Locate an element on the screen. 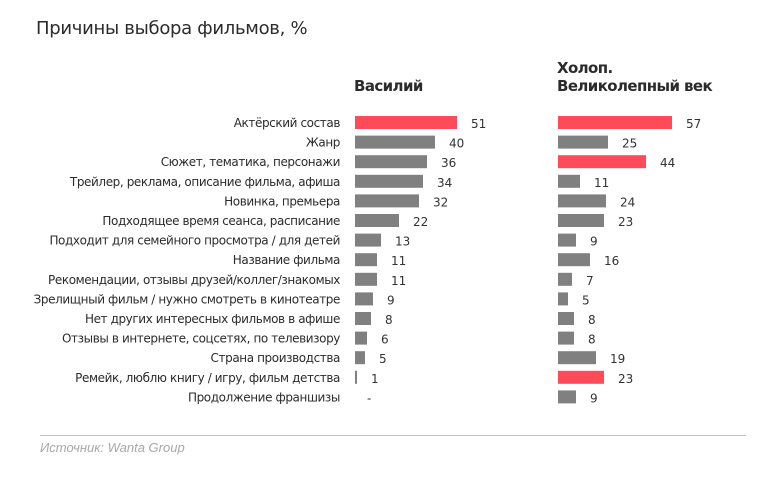  value-label: - is located at coordinates (369, 398).